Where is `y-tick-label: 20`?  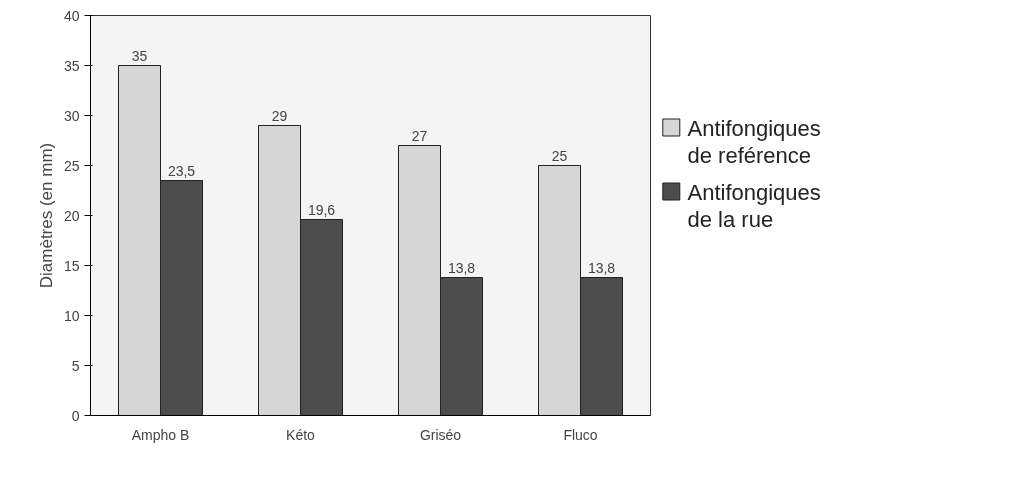 y-tick-label: 20 is located at coordinates (71, 215).